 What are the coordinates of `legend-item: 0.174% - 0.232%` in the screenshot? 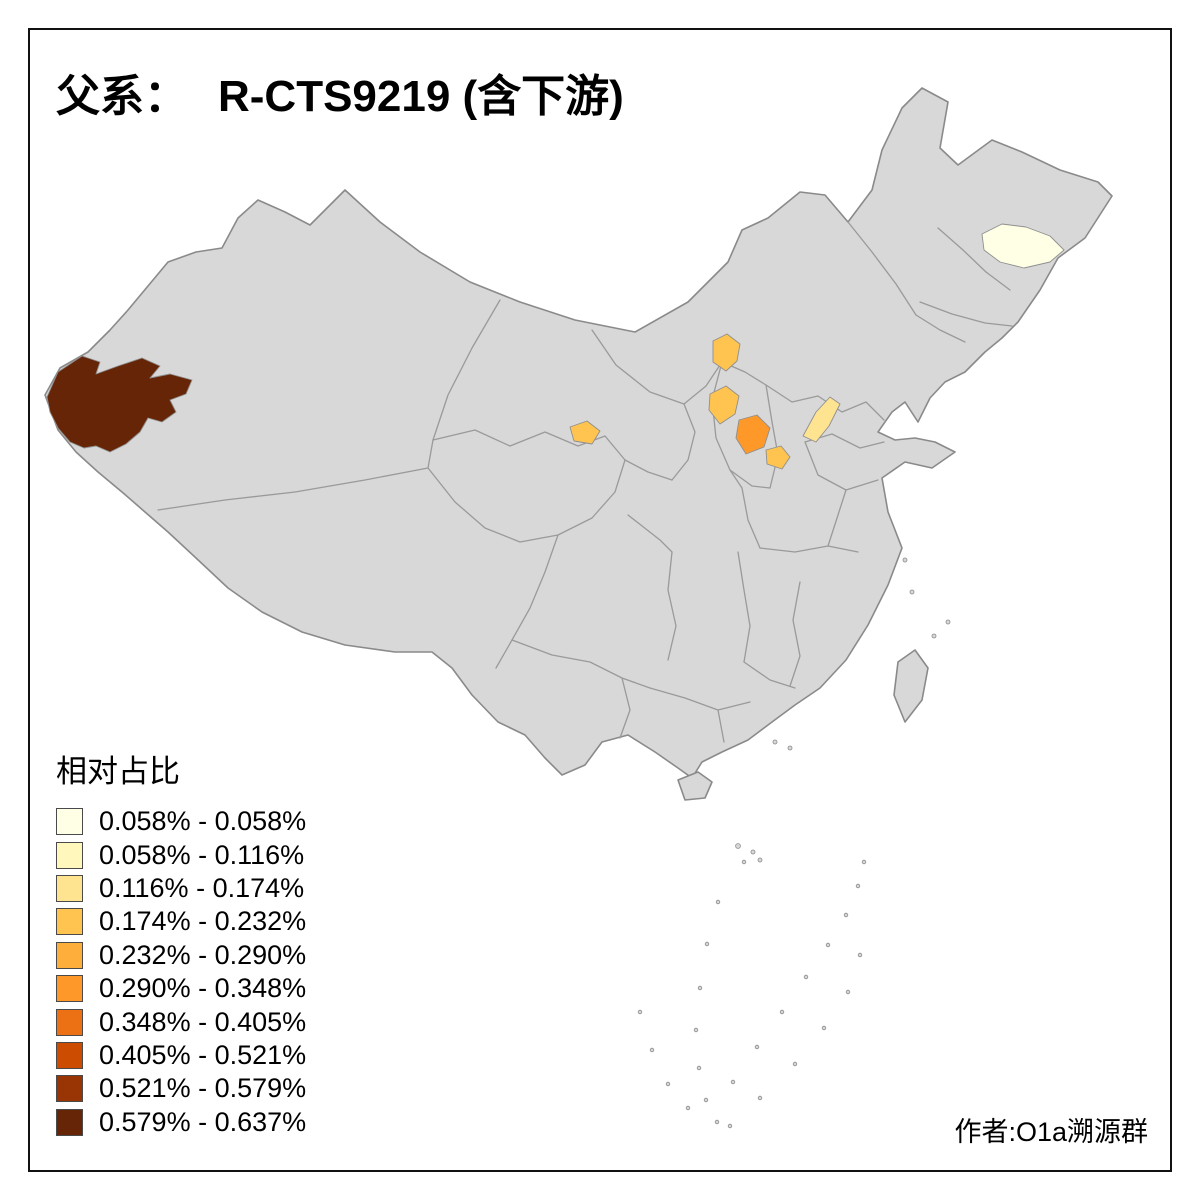 It's located at (181, 921).